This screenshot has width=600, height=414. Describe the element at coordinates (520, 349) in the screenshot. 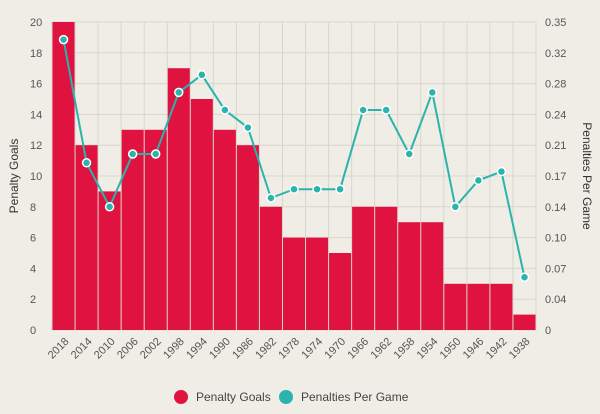

I see `x-tick-label: 1938` at that location.